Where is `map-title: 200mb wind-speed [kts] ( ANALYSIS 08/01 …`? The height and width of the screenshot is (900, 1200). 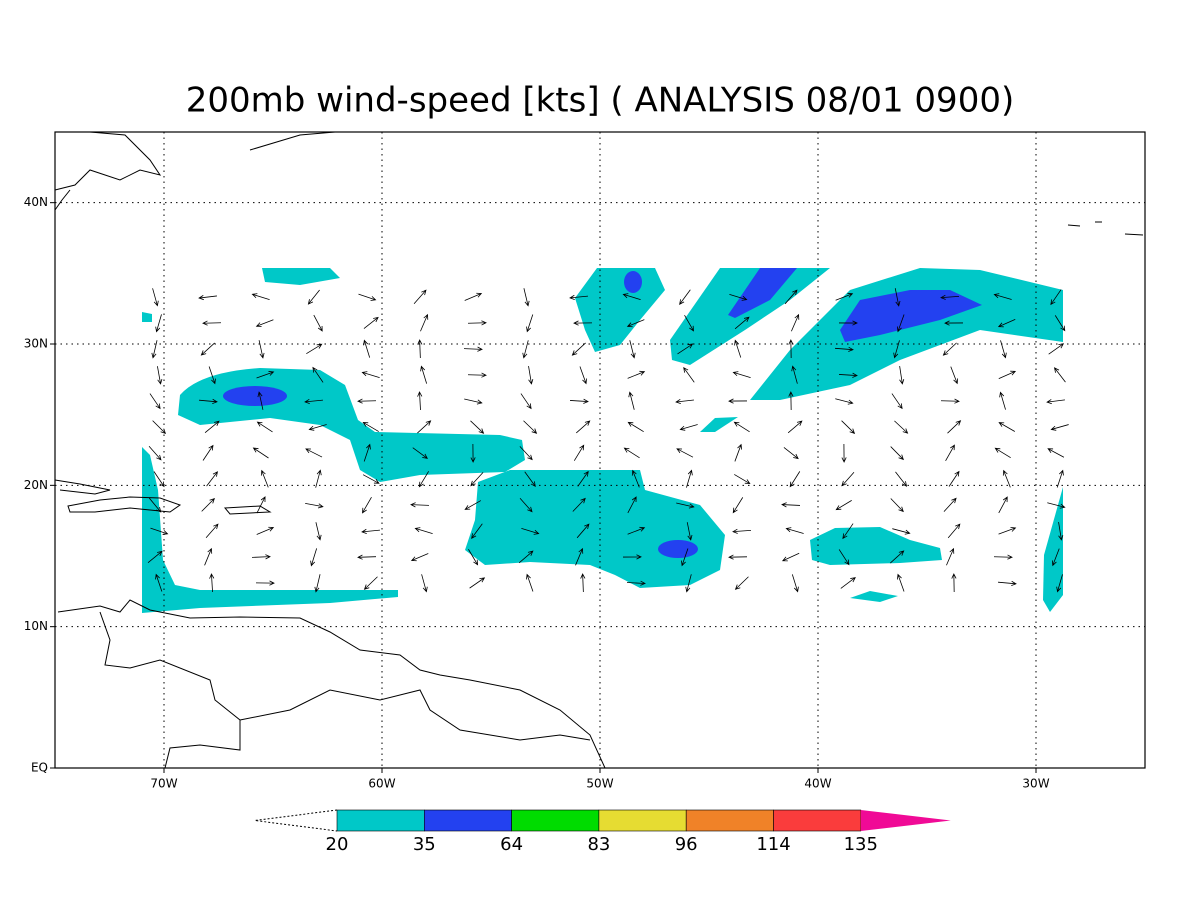 map-title: 200mb wind-speed [kts] ( ANALYSIS 08/01 … is located at coordinates (600, 101).